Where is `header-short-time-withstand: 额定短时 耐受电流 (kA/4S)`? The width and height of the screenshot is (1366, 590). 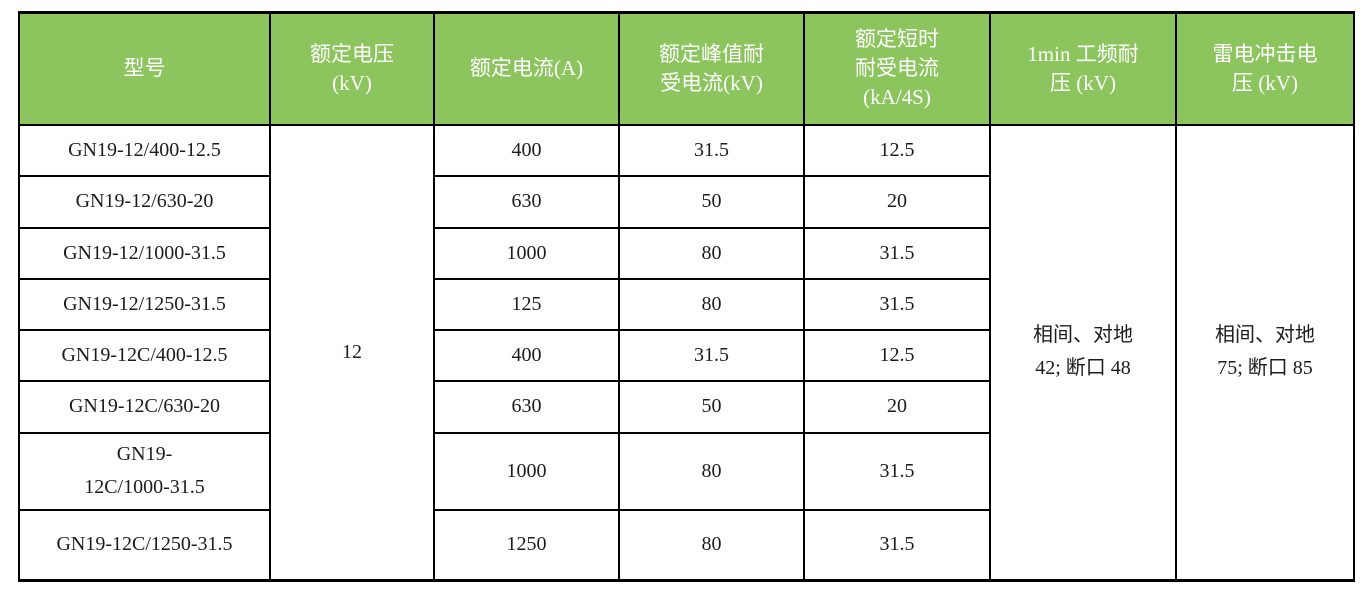 header-short-time-withstand: 额定短时 耐受电流 (kA/4S) is located at coordinates (897, 68).